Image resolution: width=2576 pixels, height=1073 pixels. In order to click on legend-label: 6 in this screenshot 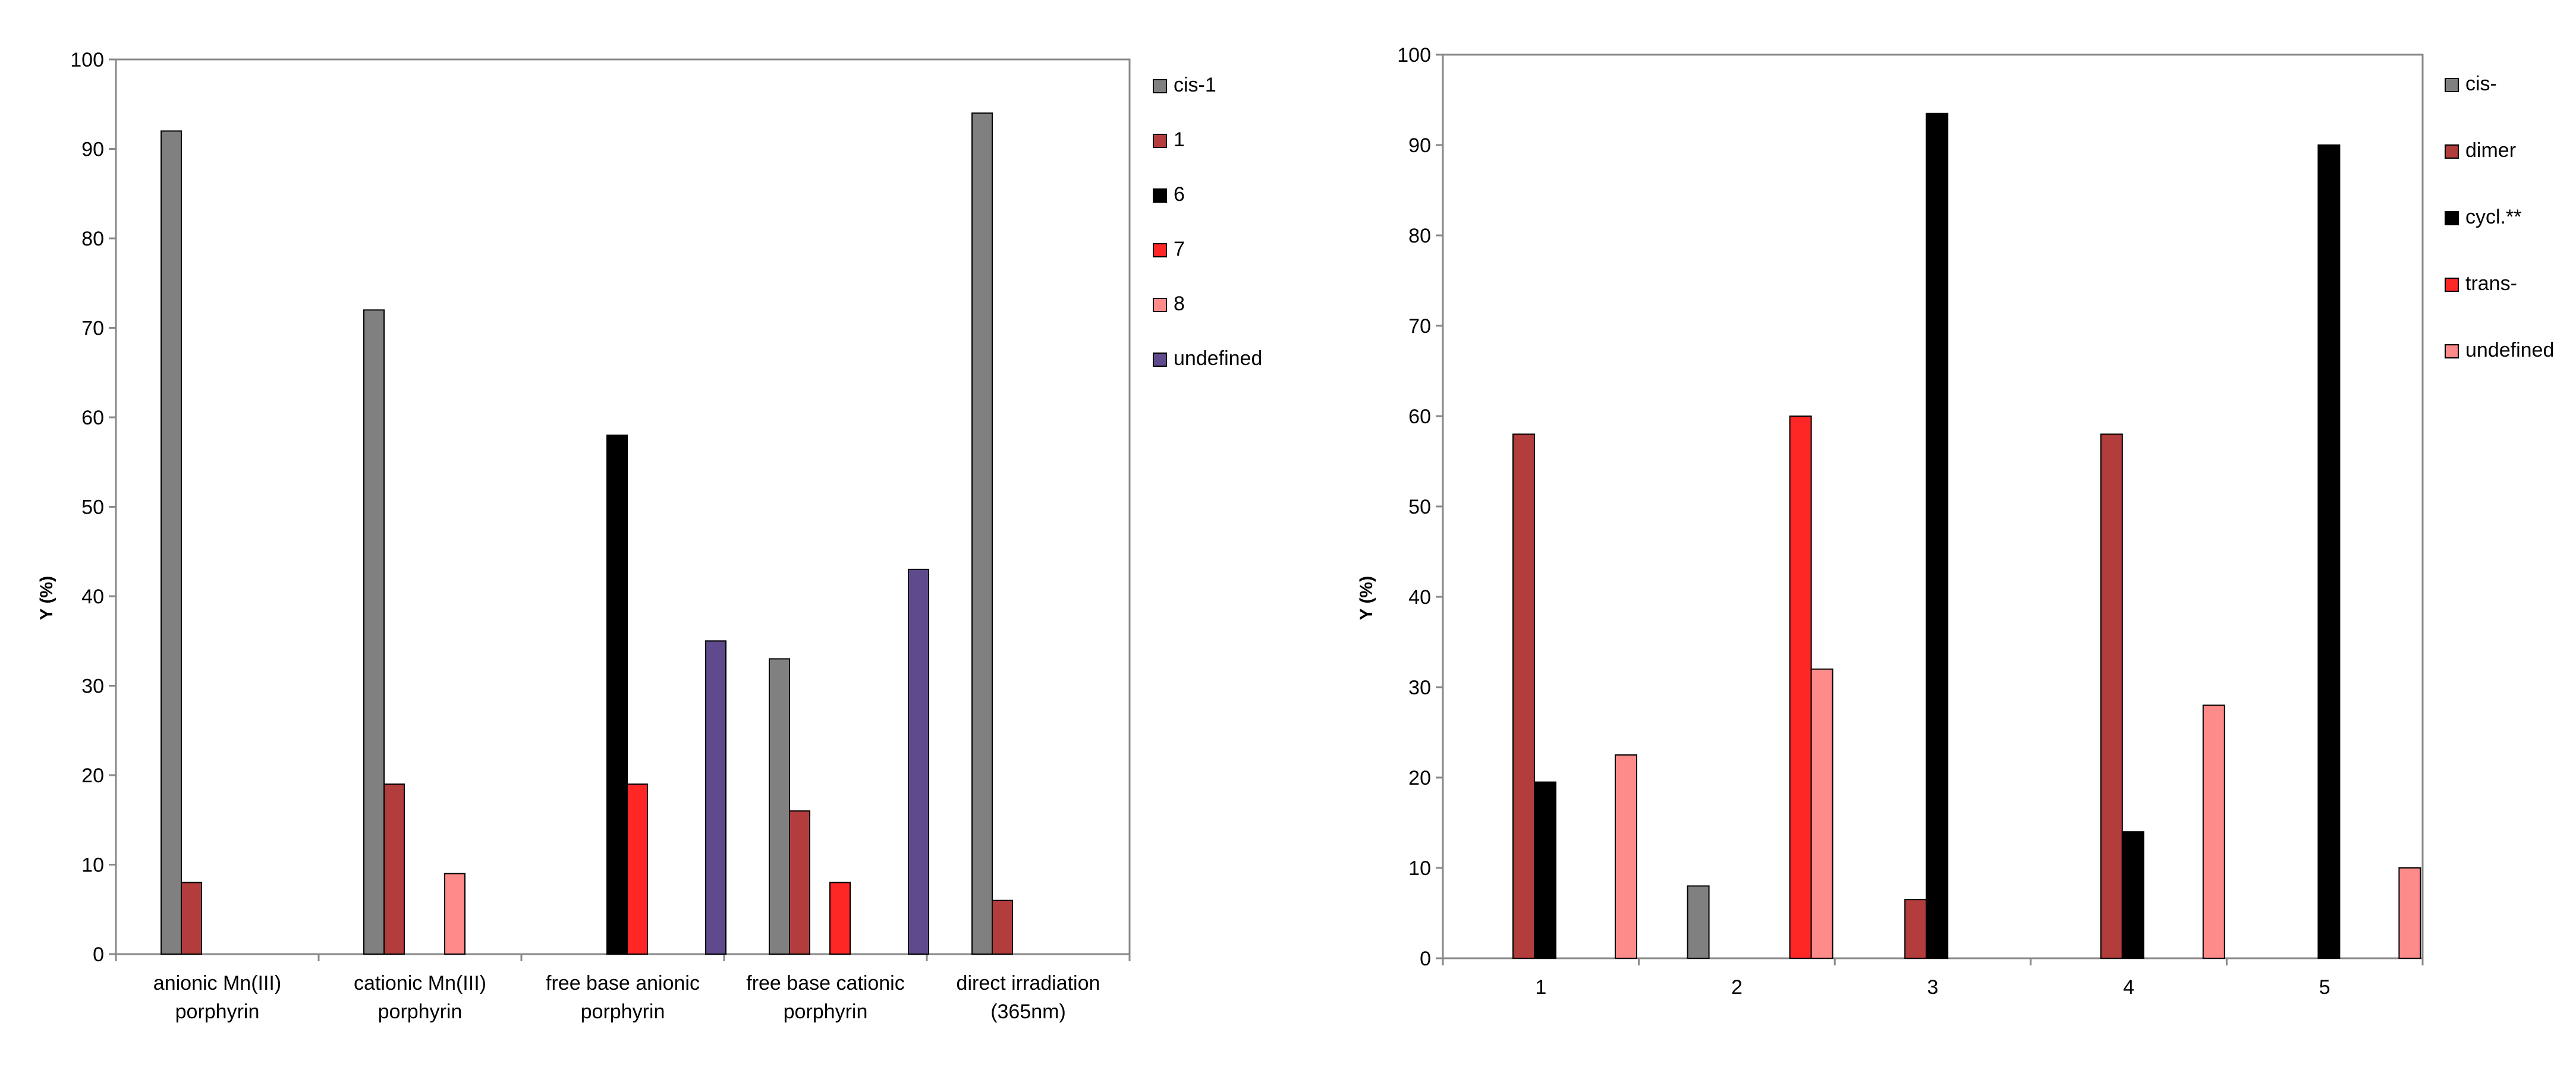, I will do `click(1179, 194)`.